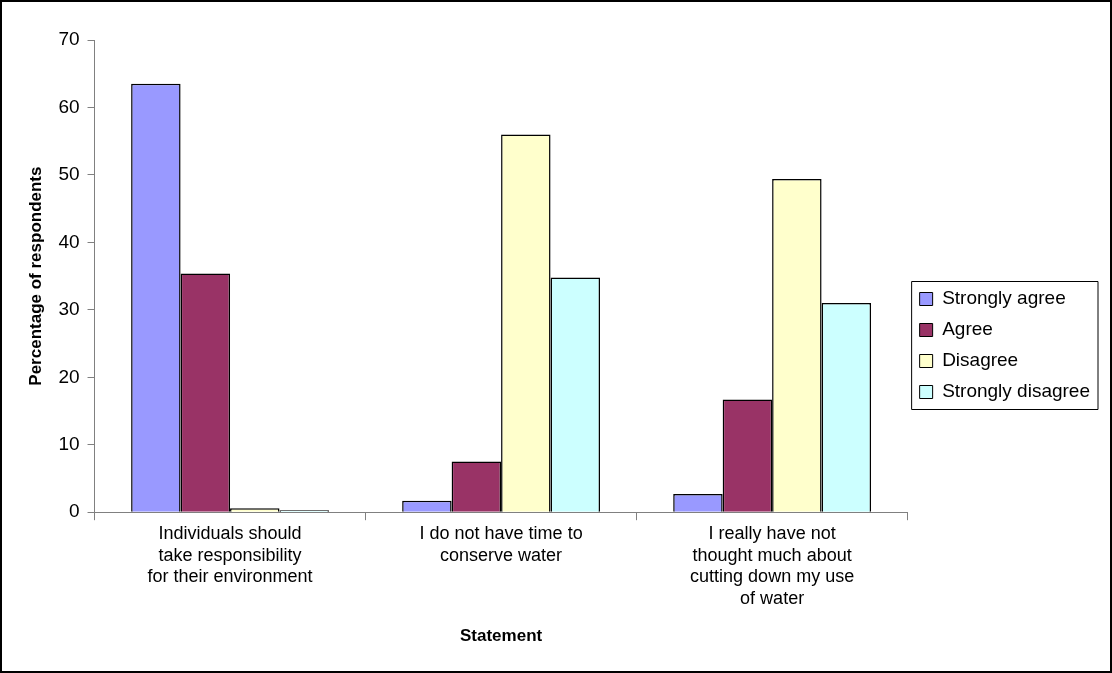 The image size is (1112, 673). What do you see at coordinates (501, 636) in the screenshot?
I see `x-axis-title: Statement` at bounding box center [501, 636].